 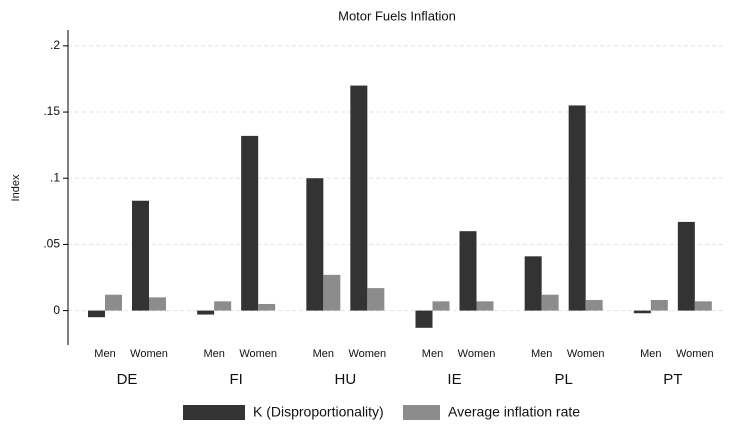 I want to click on group-label: DE, so click(x=127, y=379).